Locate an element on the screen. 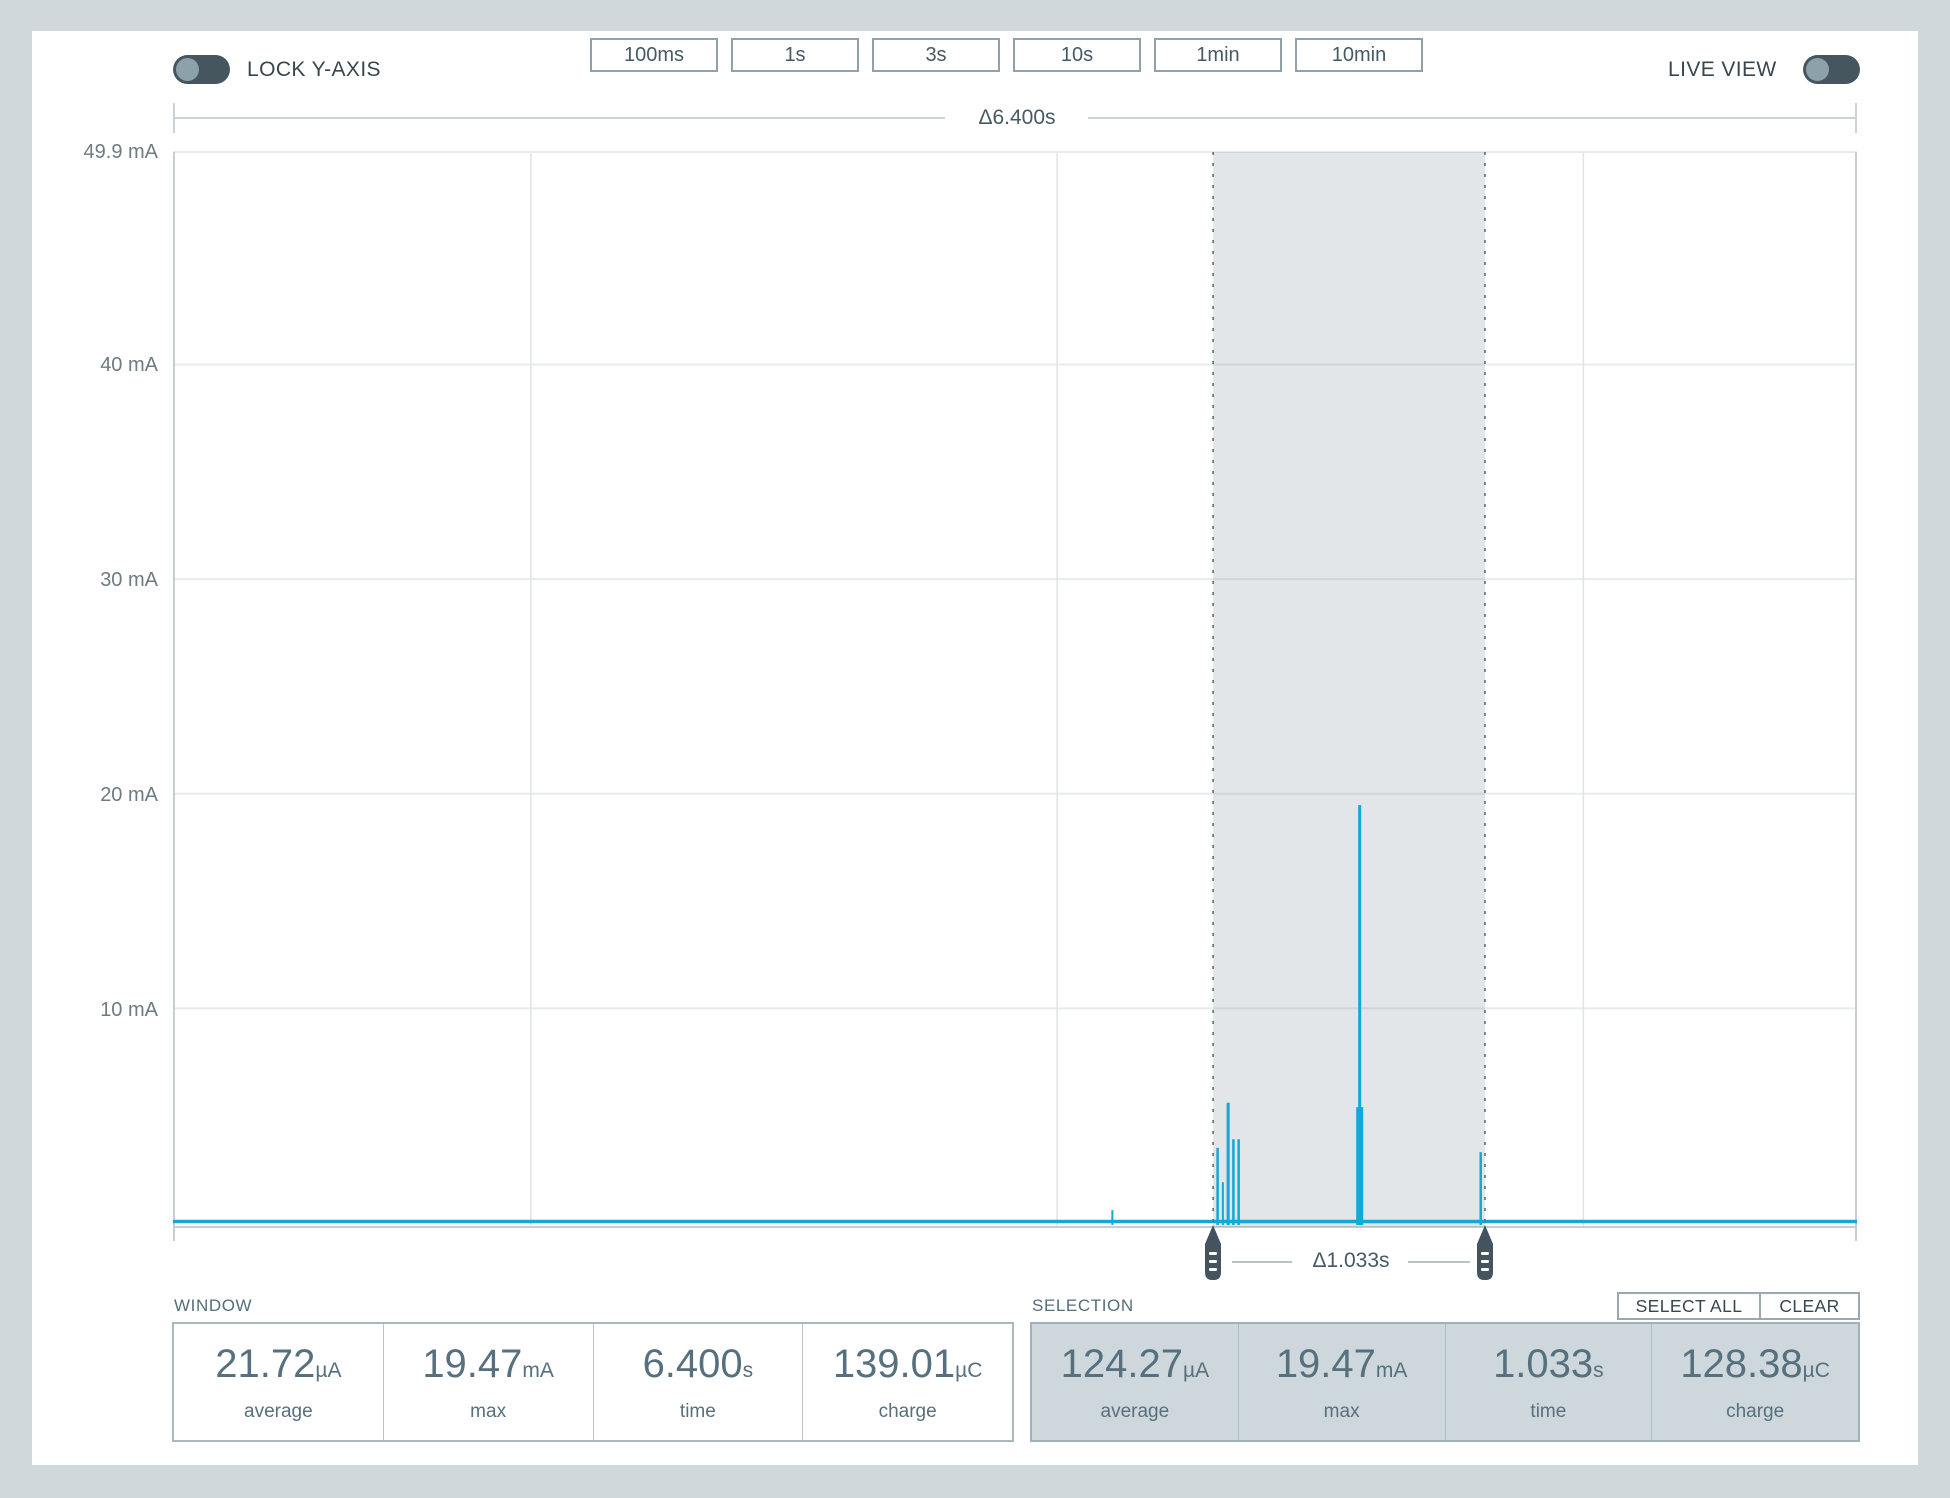  selection-panel-title: SELECTION is located at coordinates (1083, 1305).